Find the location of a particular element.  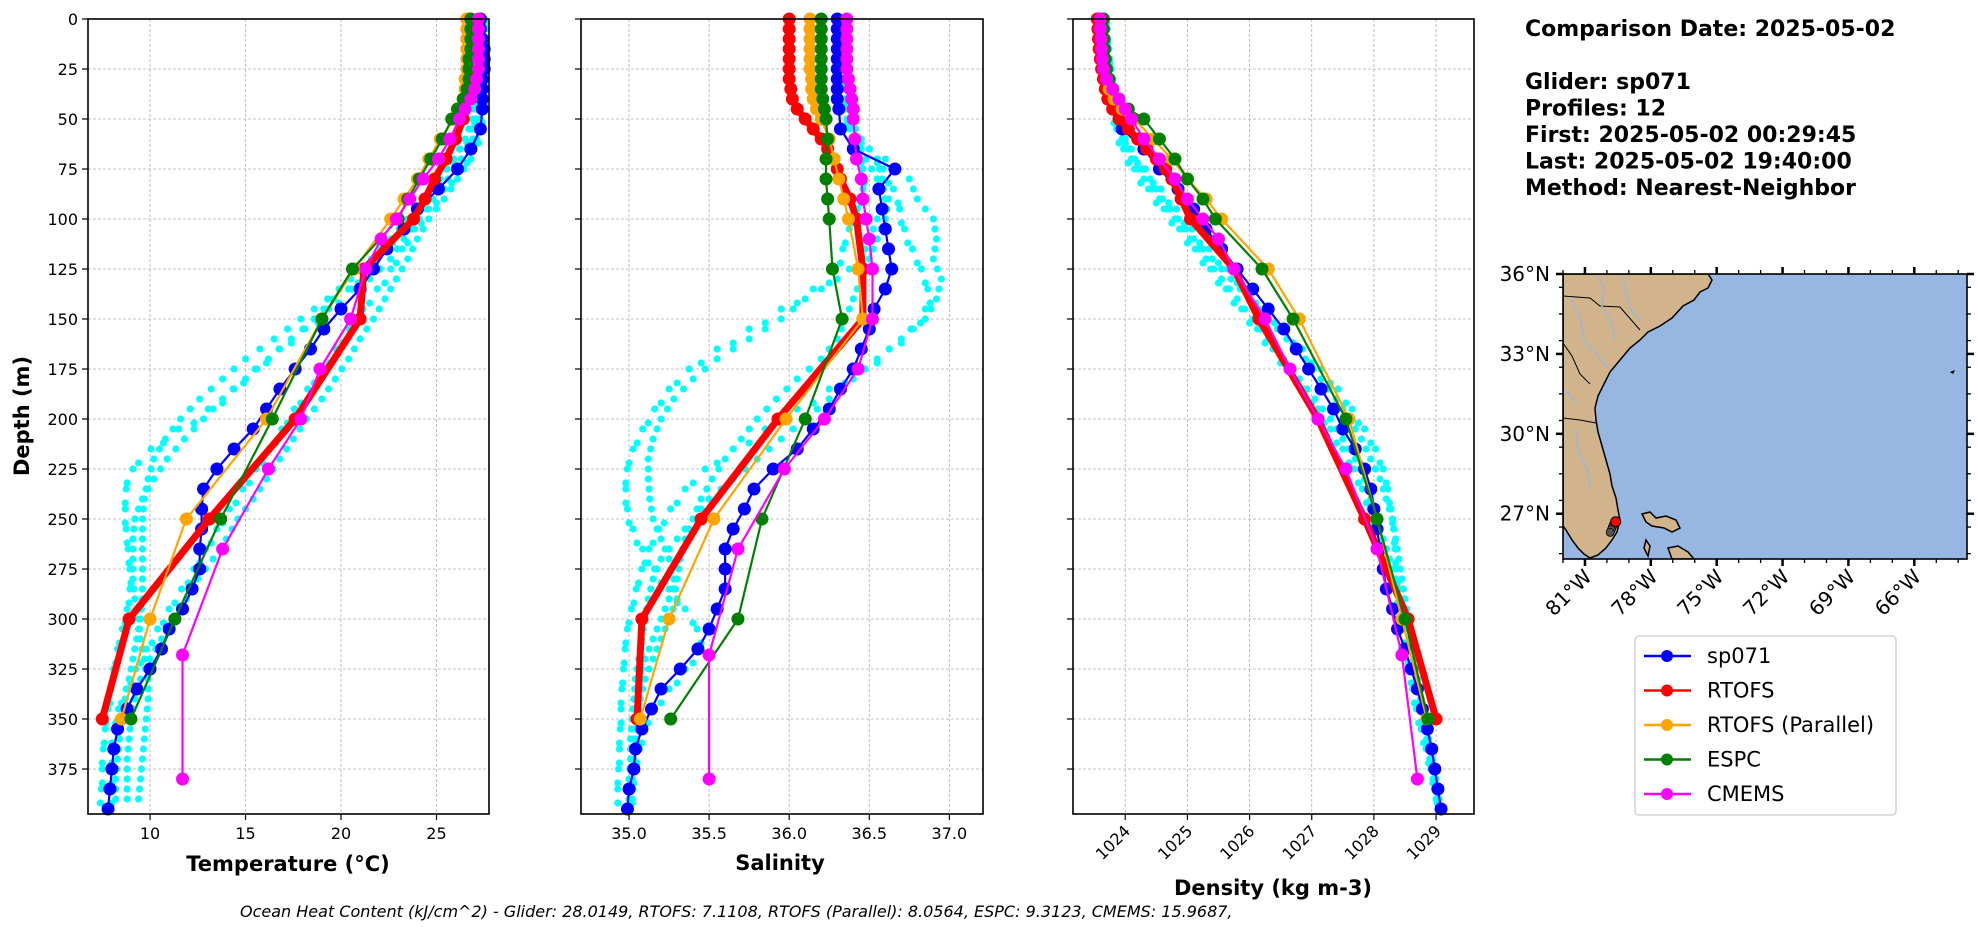

glider-track is located at coordinates (1613, 526).